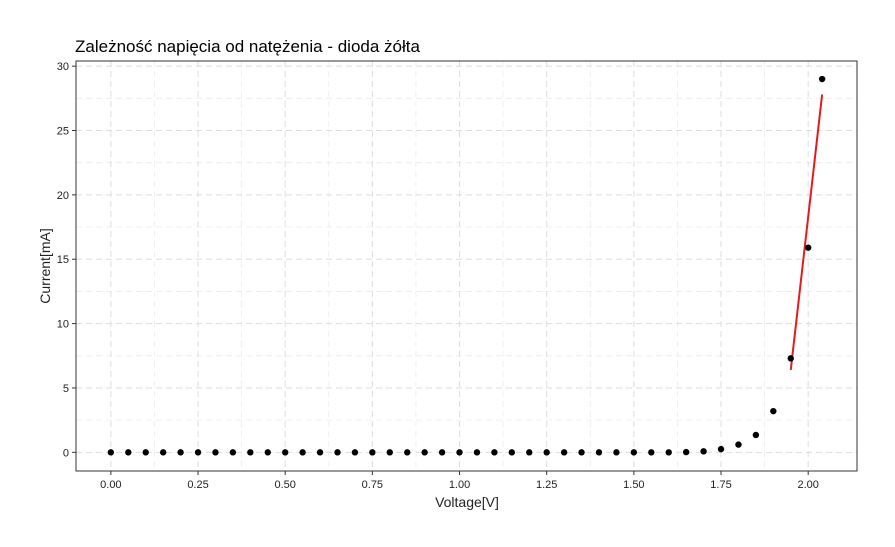 This screenshot has width=895, height=547. Describe the element at coordinates (63, 196) in the screenshot. I see `y-tick-label: 20` at that location.